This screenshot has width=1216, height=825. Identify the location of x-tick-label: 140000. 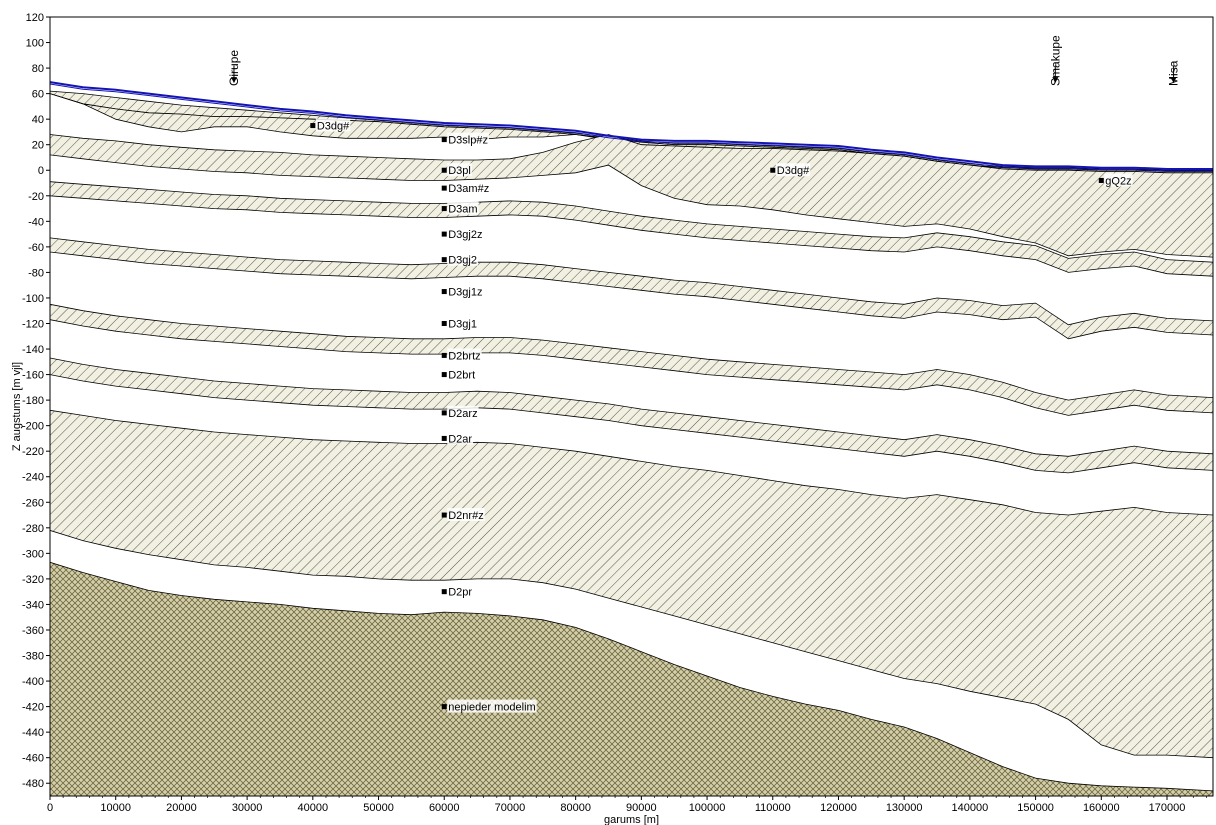
(970, 808).